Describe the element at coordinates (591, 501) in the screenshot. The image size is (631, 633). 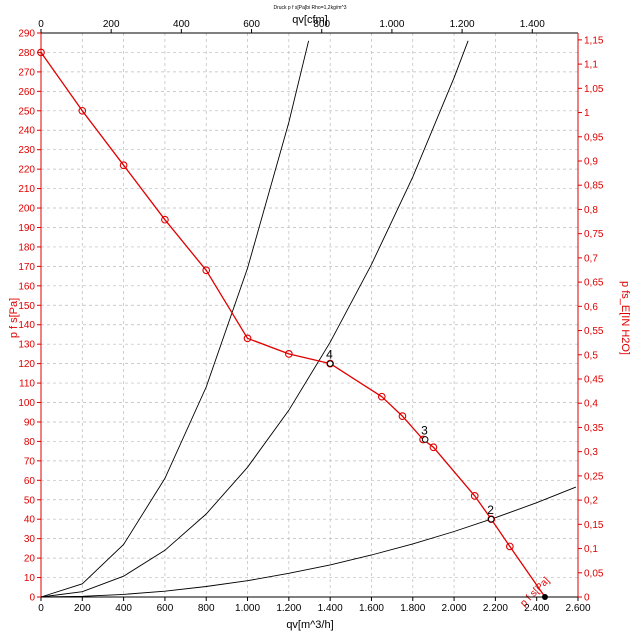
I see `right-tick-label: 0,2` at that location.